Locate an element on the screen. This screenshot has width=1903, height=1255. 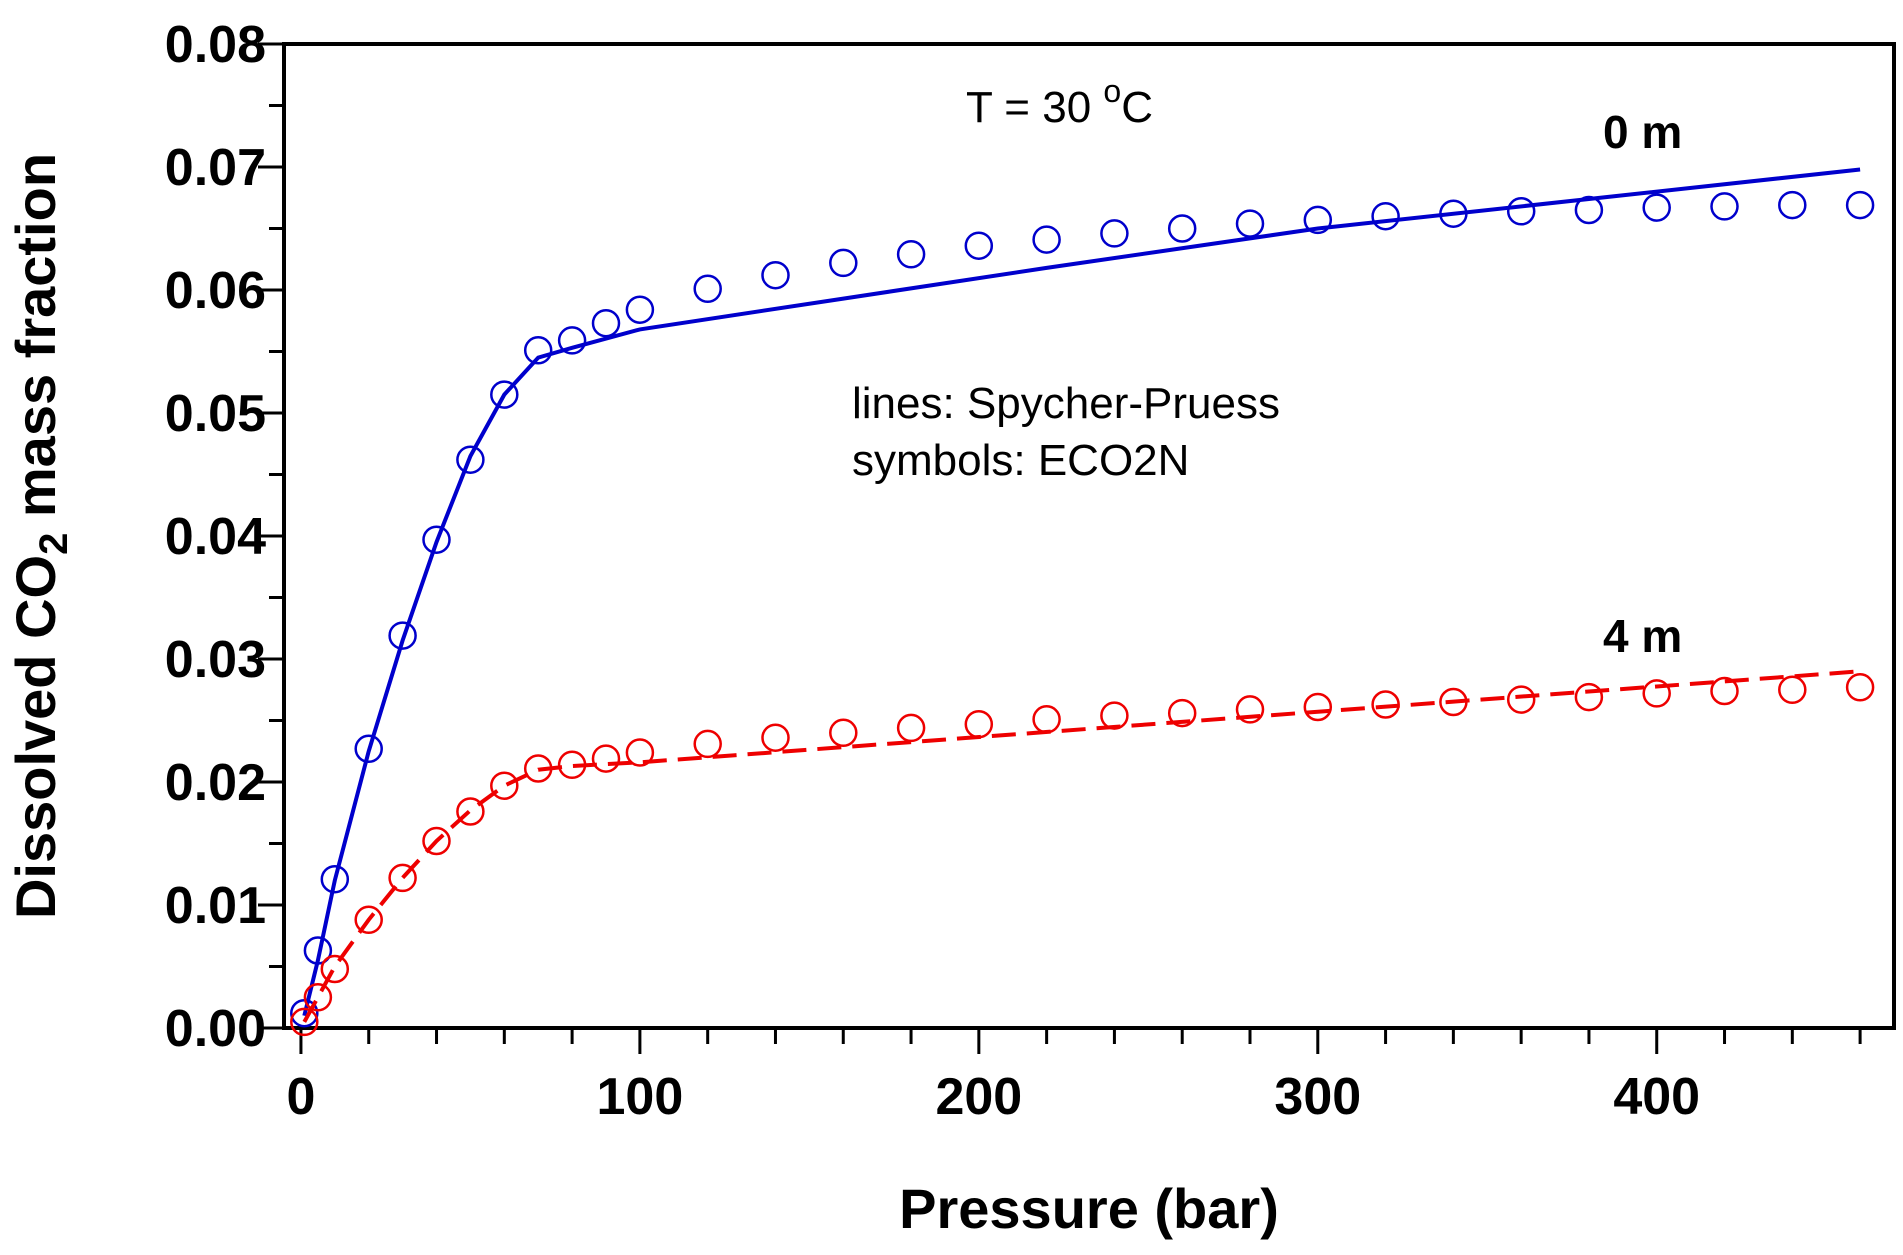
temperature-degree: o is located at coordinates (1112, 91).